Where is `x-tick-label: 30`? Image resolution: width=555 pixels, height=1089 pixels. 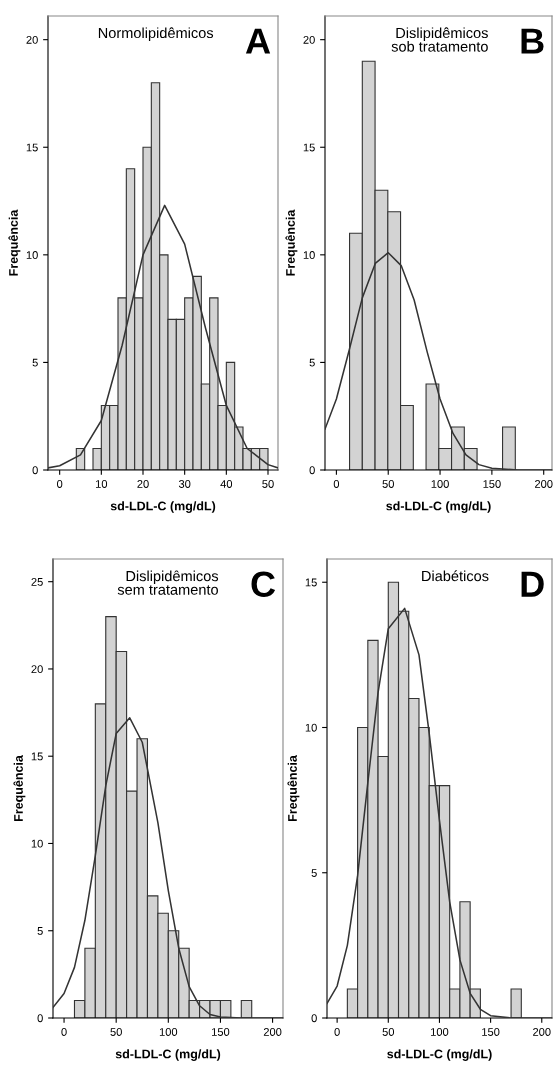
x-tick-label: 30 is located at coordinates (184, 484).